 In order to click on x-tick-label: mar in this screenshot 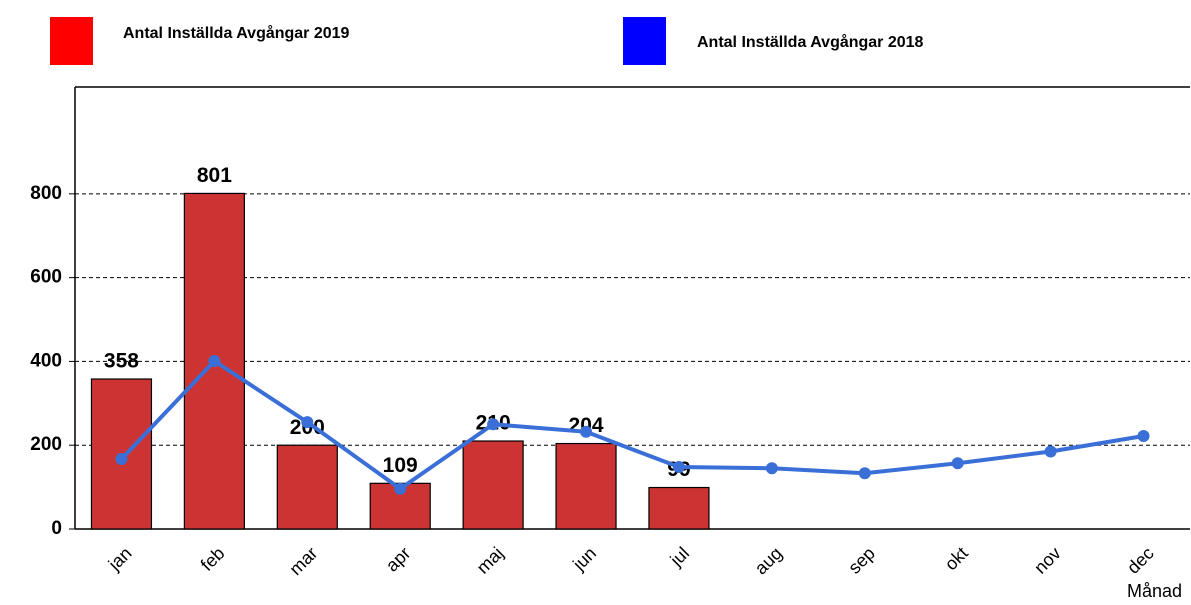, I will do `click(303, 561)`.